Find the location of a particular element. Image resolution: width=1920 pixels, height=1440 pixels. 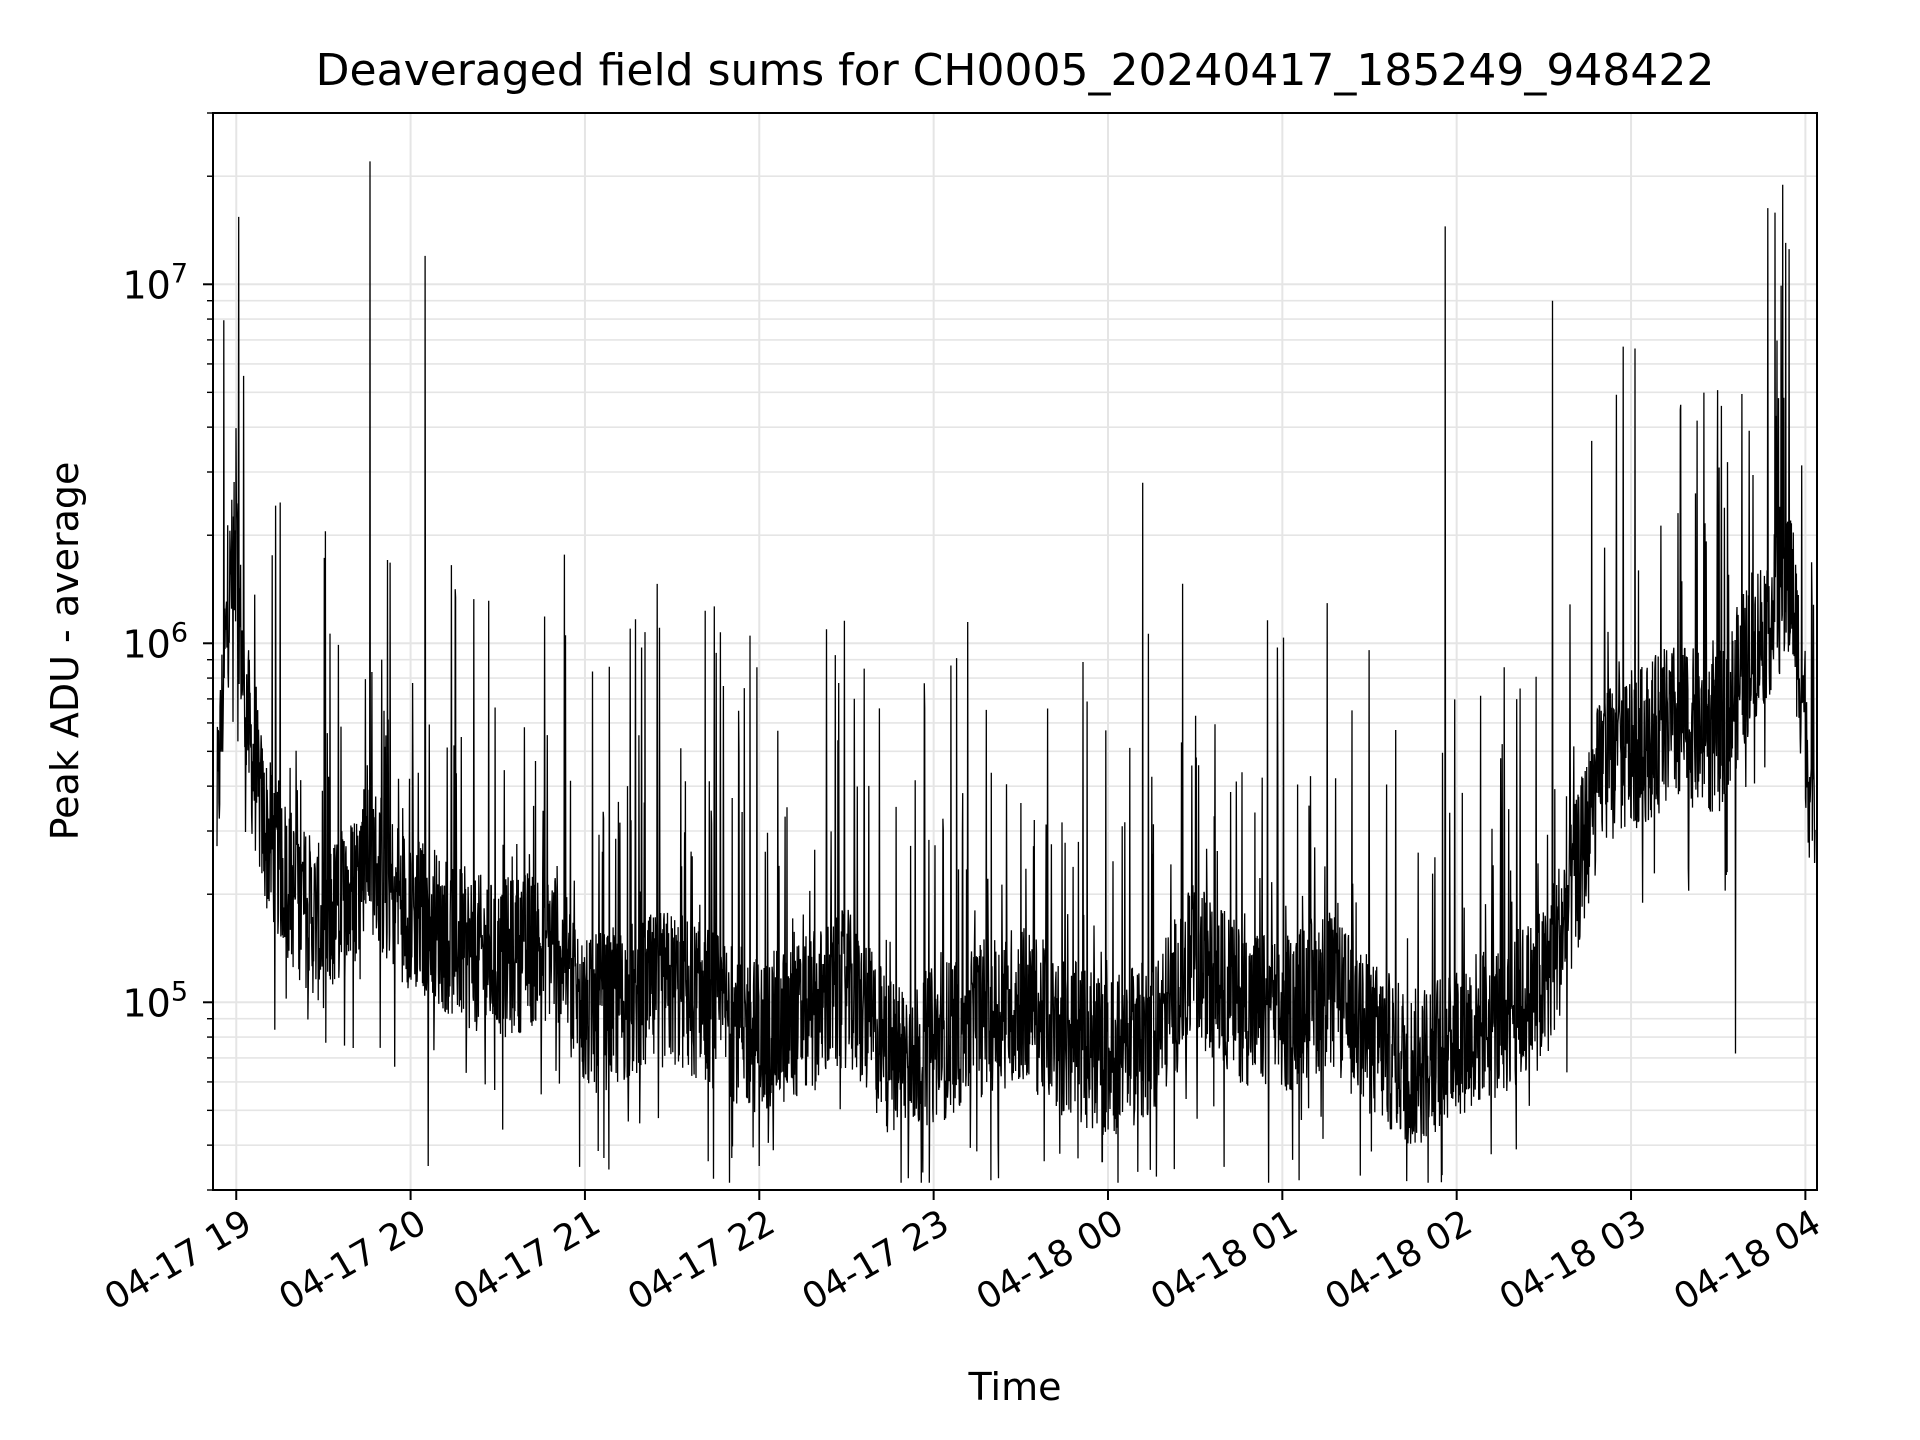

y-tick-label: 106 is located at coordinates (155, 641).